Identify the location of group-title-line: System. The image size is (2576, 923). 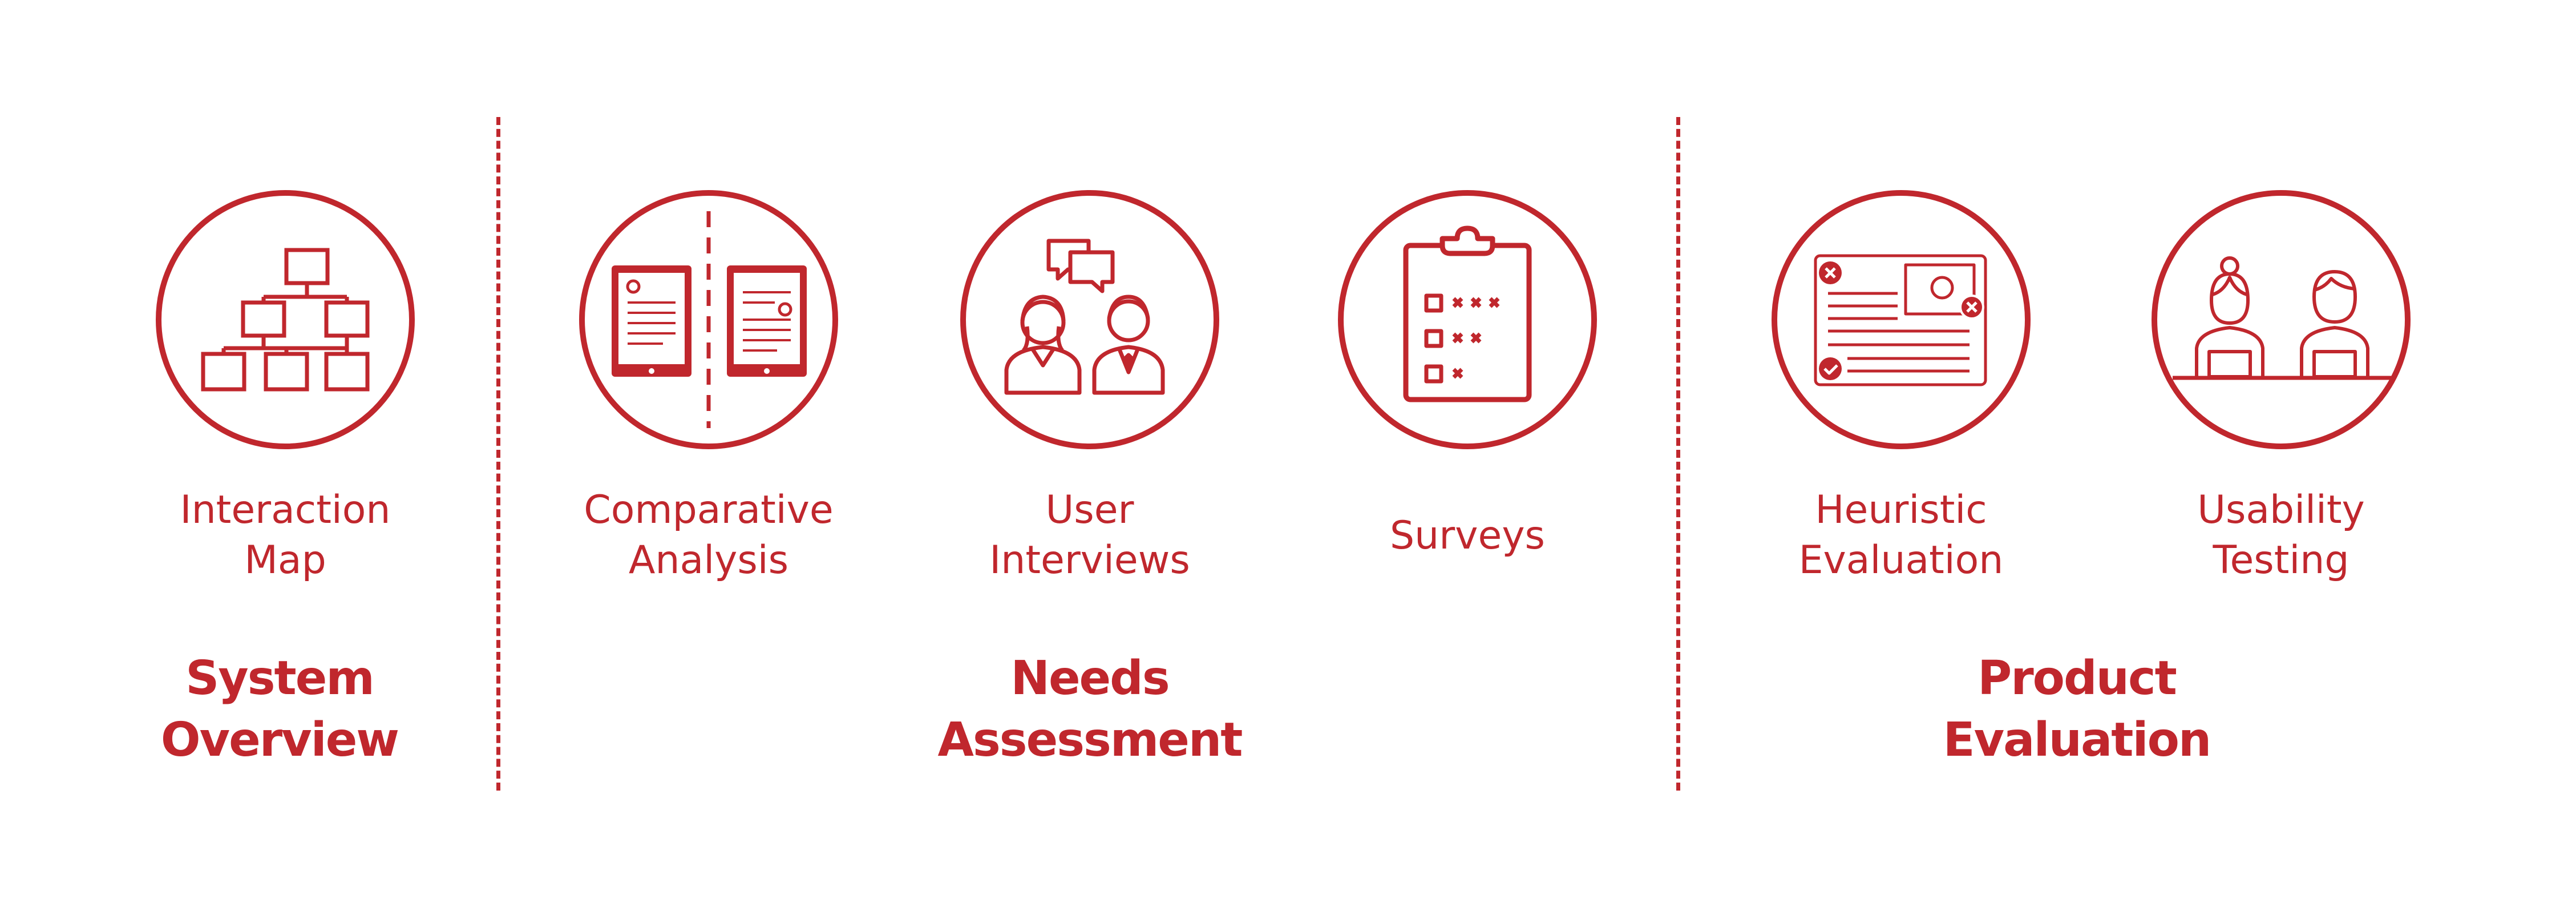
(280, 678).